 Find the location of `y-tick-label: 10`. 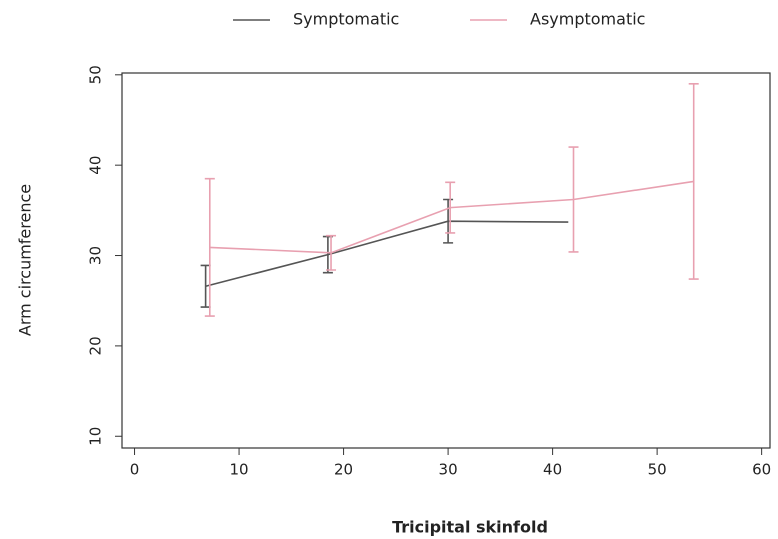

y-tick-label: 10 is located at coordinates (96, 436).